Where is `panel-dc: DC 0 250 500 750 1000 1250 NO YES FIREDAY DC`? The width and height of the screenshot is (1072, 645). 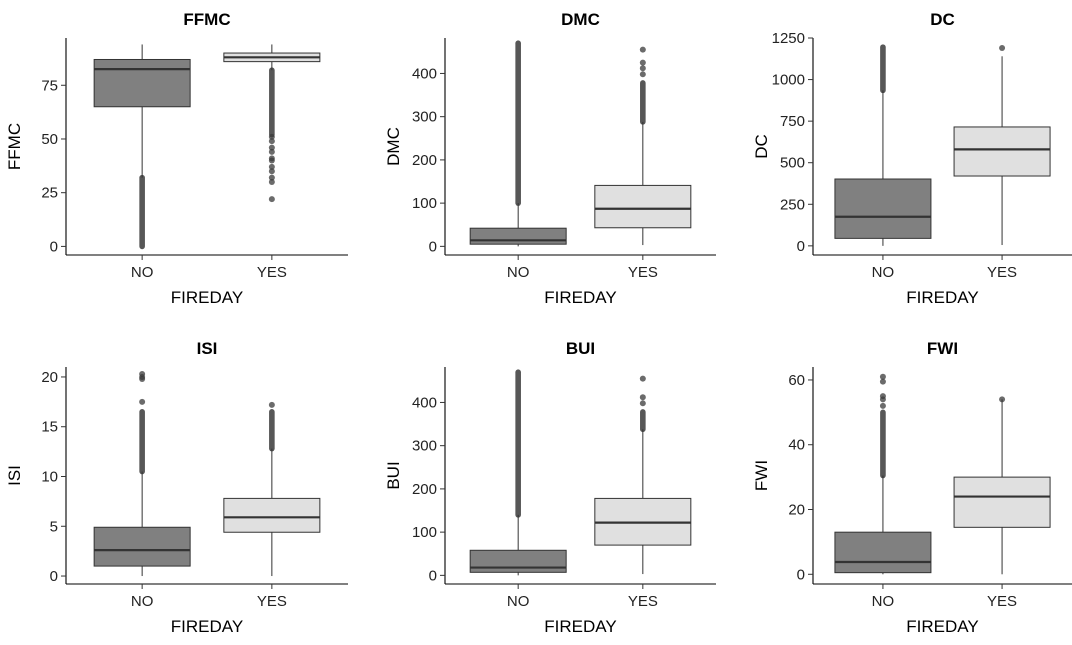
panel-dc: DC 0 250 500 750 1000 1250 NO YES FIREDAY DC is located at coordinates (912, 158).